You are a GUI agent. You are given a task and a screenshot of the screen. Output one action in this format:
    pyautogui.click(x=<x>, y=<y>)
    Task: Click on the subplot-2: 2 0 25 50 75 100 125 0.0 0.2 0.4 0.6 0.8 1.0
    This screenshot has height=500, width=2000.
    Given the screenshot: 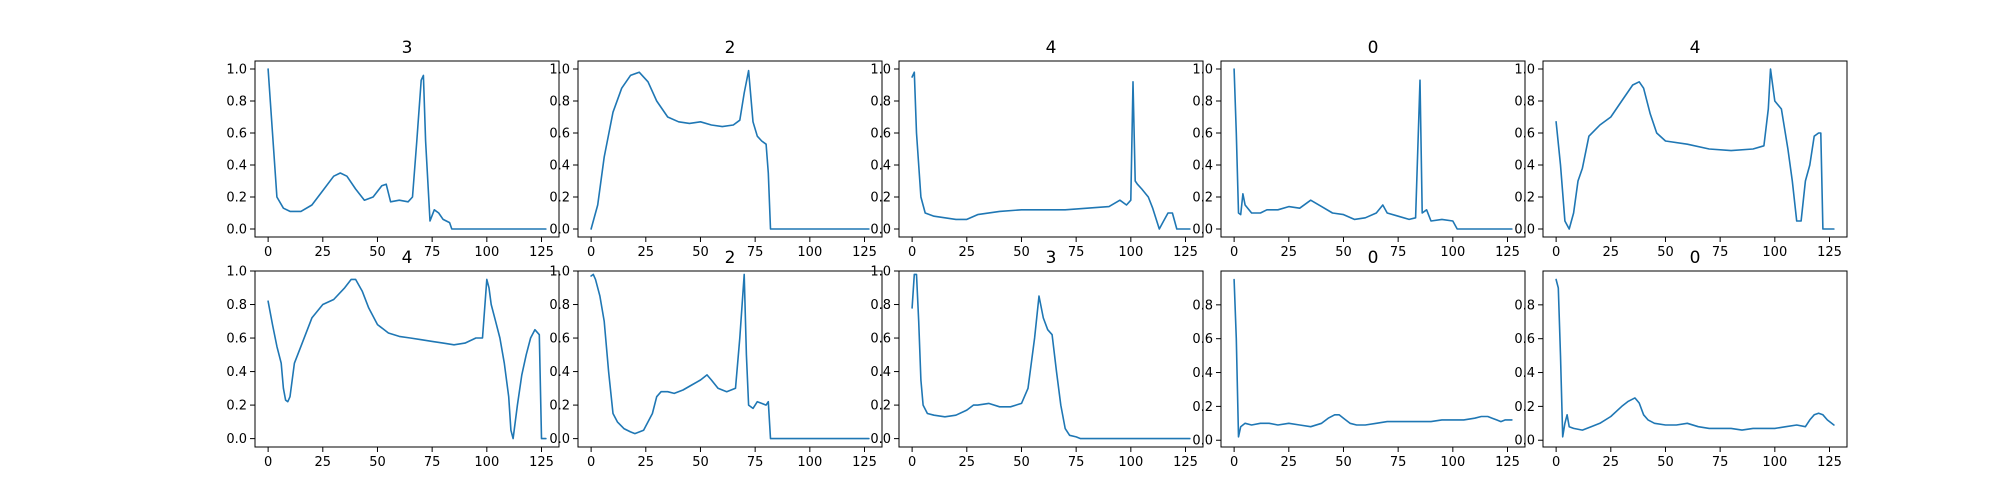 What is the action you would take?
    pyautogui.click(x=716, y=149)
    